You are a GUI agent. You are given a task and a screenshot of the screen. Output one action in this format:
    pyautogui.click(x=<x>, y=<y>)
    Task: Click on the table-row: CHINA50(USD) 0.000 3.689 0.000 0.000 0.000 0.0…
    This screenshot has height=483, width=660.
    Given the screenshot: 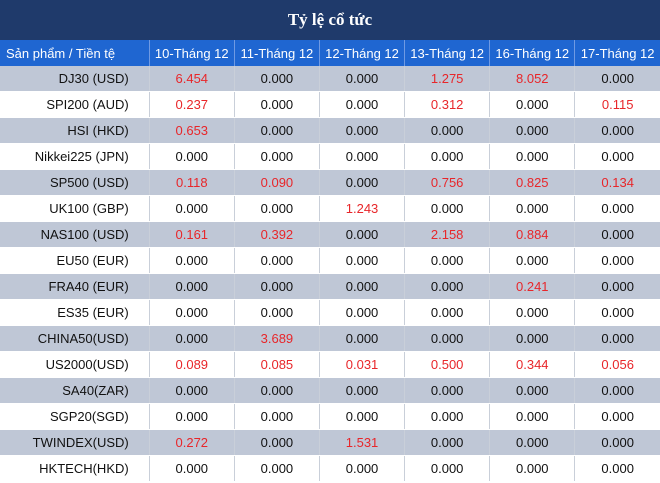 What is the action you would take?
    pyautogui.click(x=330, y=338)
    